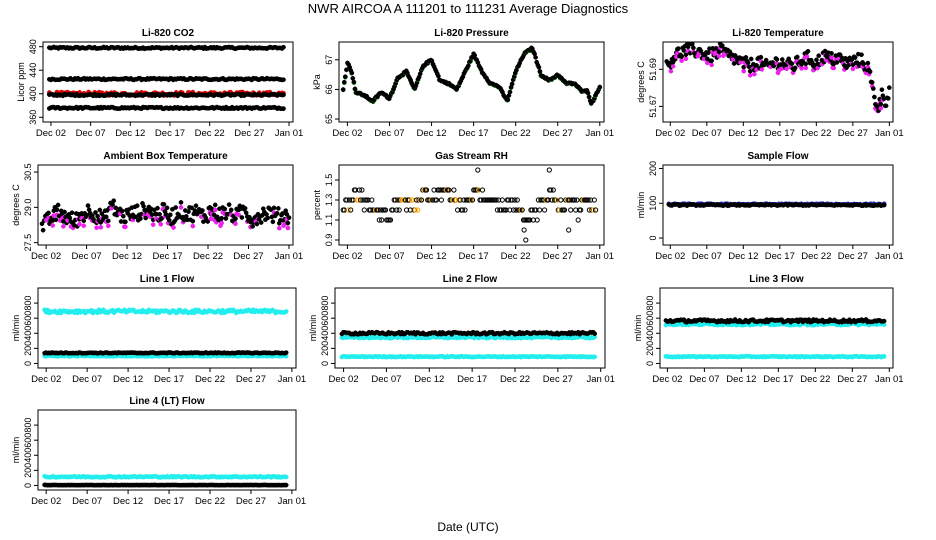 The image size is (936, 540). I want to click on y-tick-label: 400, so click(28, 455).